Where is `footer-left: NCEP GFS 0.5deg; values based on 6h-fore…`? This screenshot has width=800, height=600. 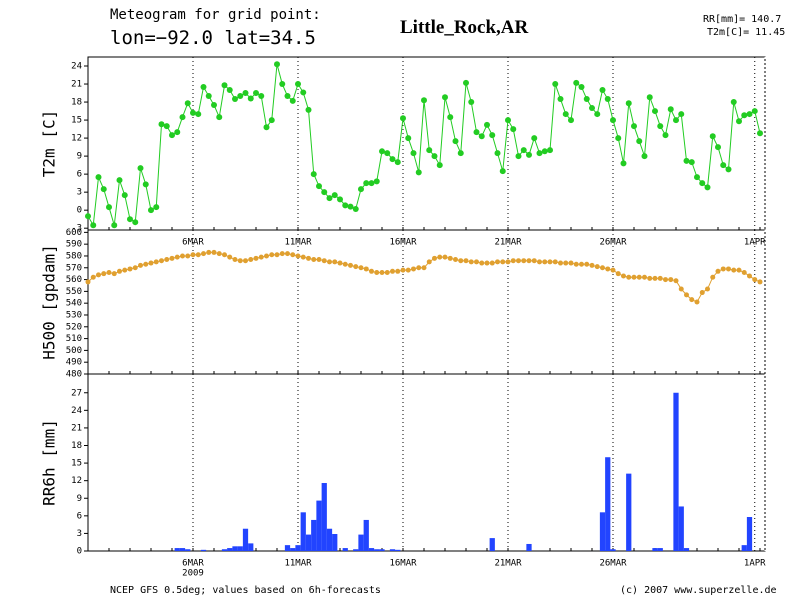 footer-left: NCEP GFS 0.5deg; values based on 6h-fore… is located at coordinates (245, 590).